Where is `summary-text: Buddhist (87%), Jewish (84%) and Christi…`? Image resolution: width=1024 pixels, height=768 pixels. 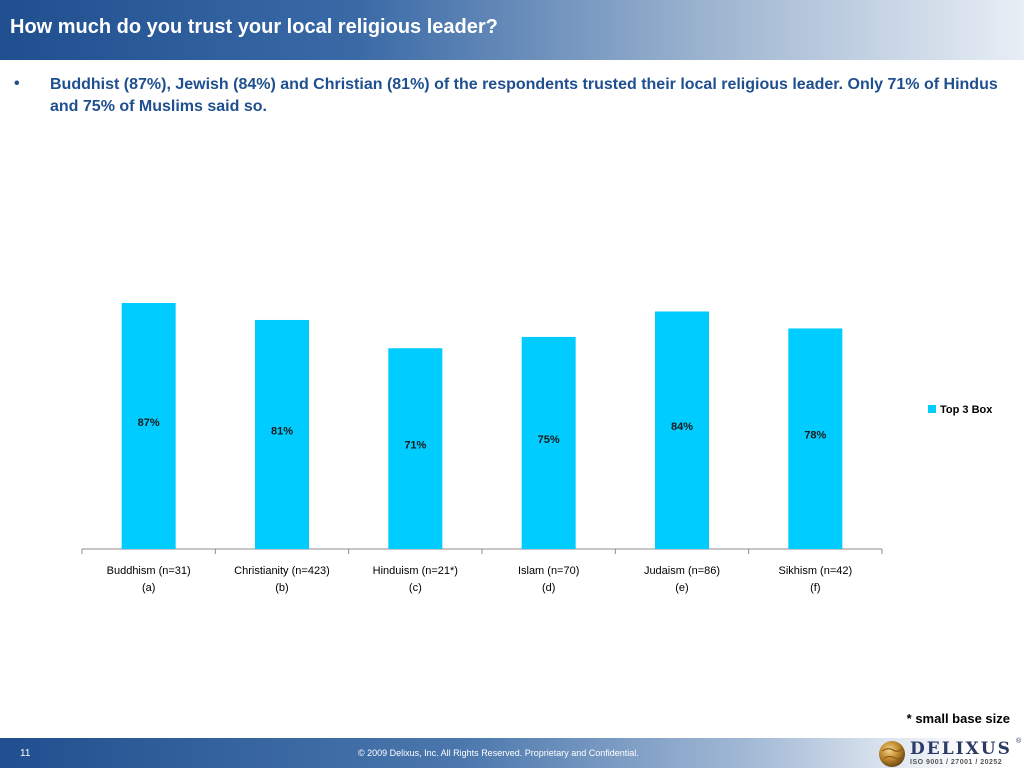
summary-text: Buddhist (87%), Jewish (84%) and Christi… is located at coordinates (524, 95).